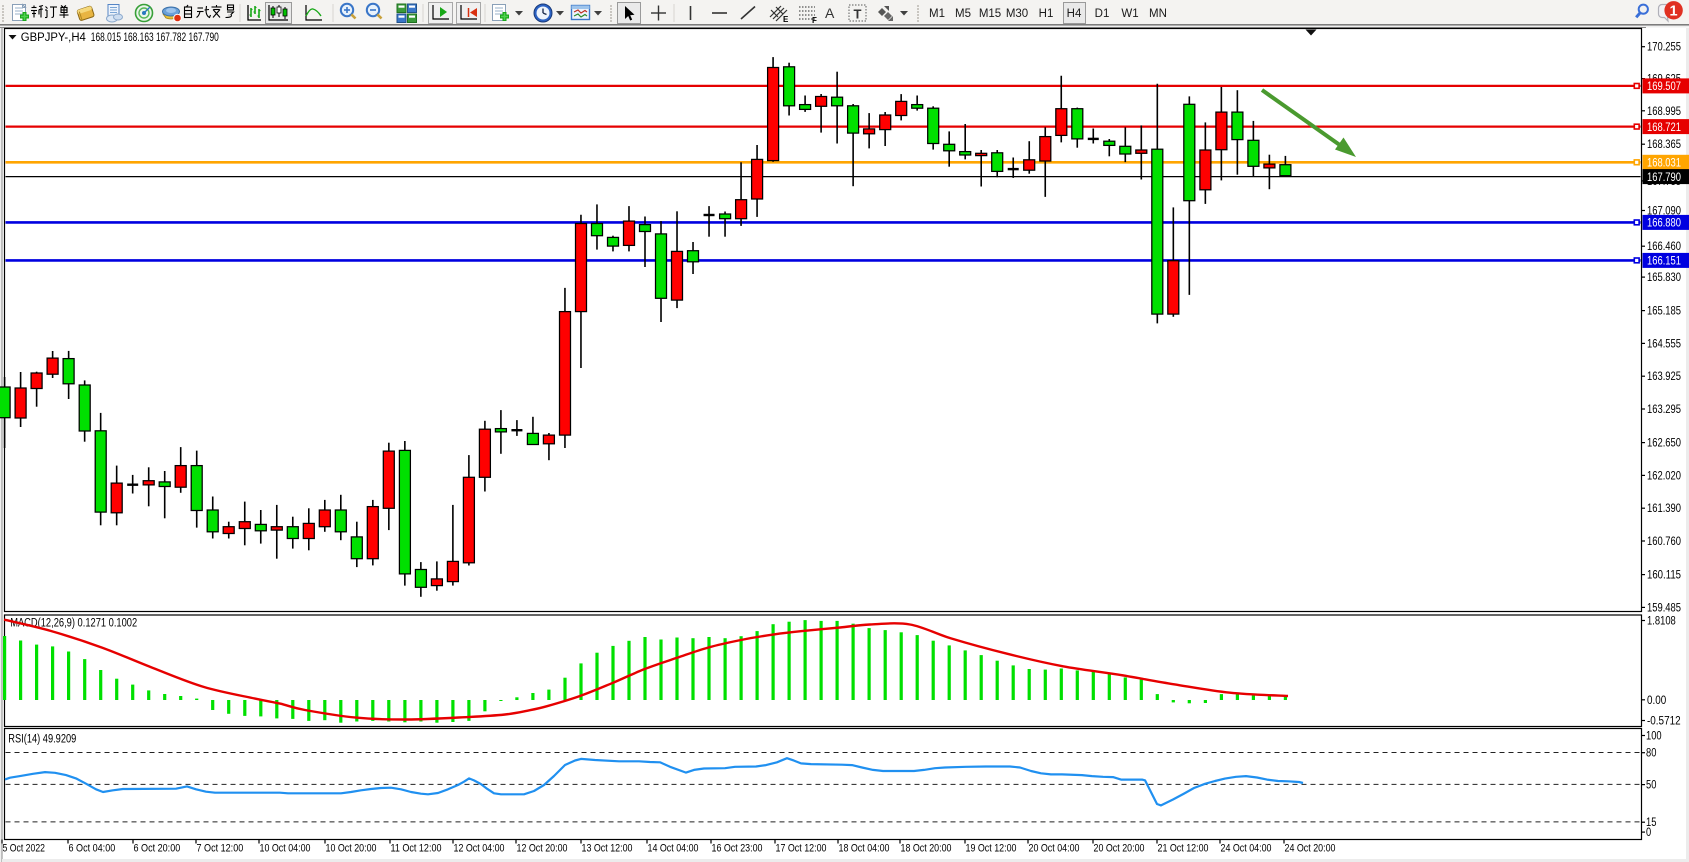  What do you see at coordinates (858, 14) in the screenshot?
I see `svg-text: T` at bounding box center [858, 14].